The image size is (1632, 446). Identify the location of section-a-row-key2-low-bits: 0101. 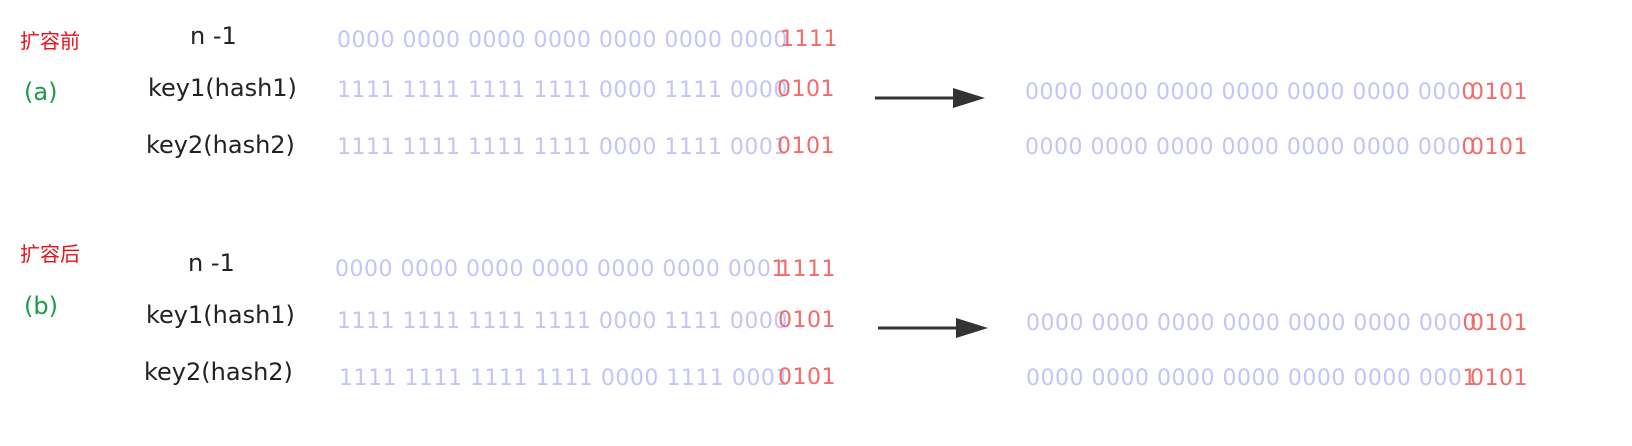
(806, 146).